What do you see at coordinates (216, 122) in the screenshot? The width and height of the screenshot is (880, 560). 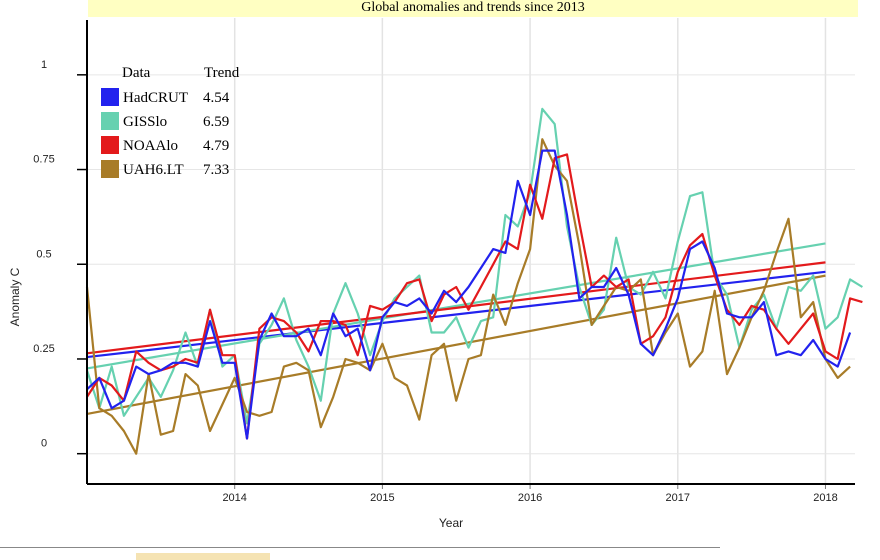 I see `legend-value-gisslo: 6.59` at bounding box center [216, 122].